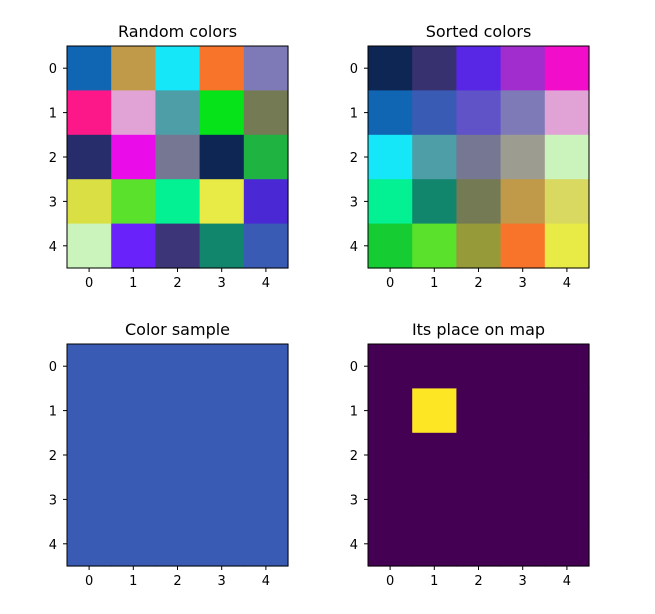  I want to click on chart-title: Its place on map, so click(478, 329).